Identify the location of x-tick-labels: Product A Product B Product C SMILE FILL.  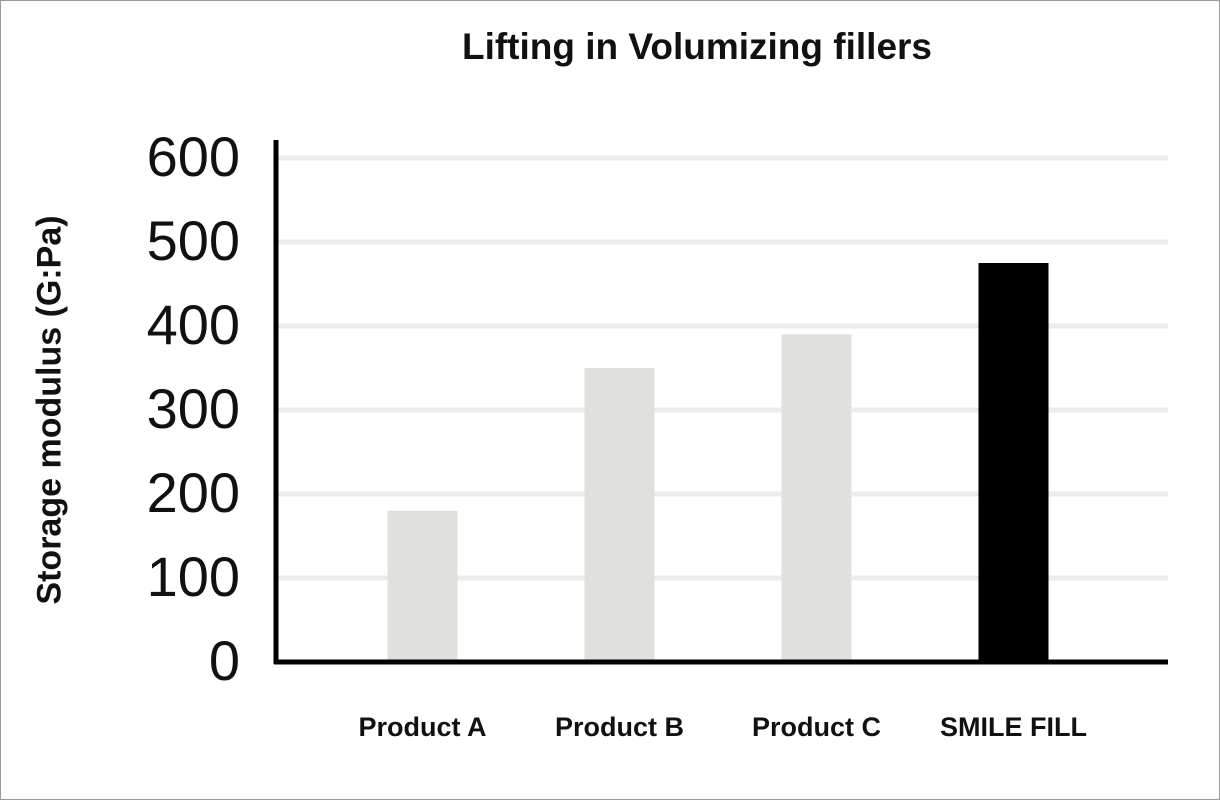
(723, 727).